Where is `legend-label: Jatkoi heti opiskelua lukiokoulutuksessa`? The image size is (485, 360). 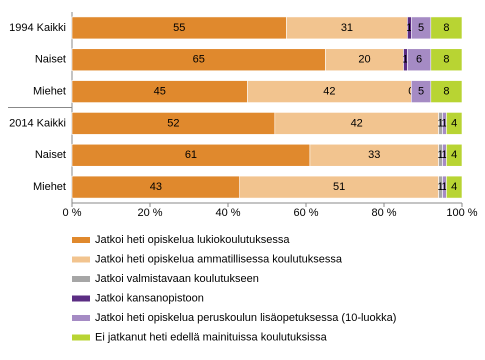
legend-label: Jatkoi heti opiskelua lukiokoulutuksessa is located at coordinates (192, 240).